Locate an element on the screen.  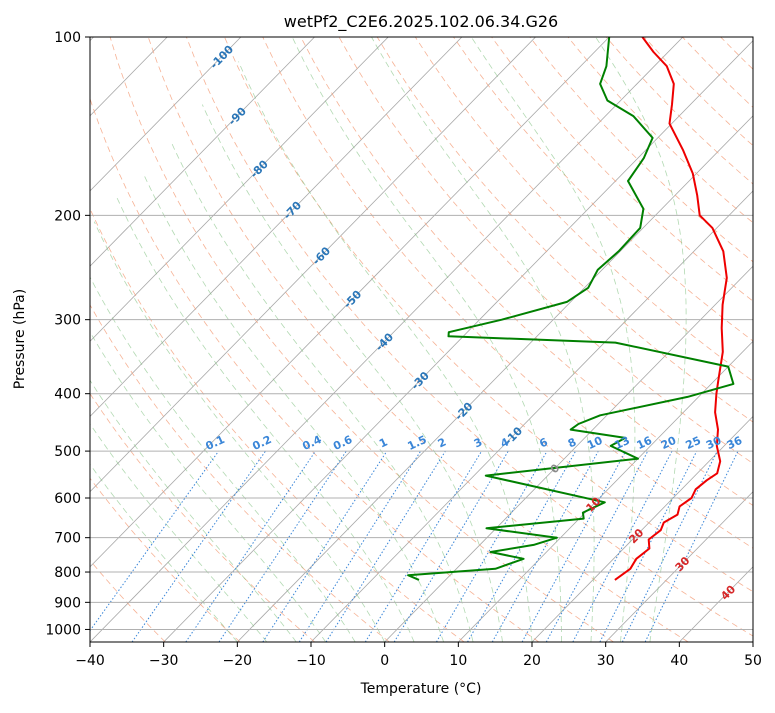
x-tick-label: 50 is located at coordinates (753, 661).